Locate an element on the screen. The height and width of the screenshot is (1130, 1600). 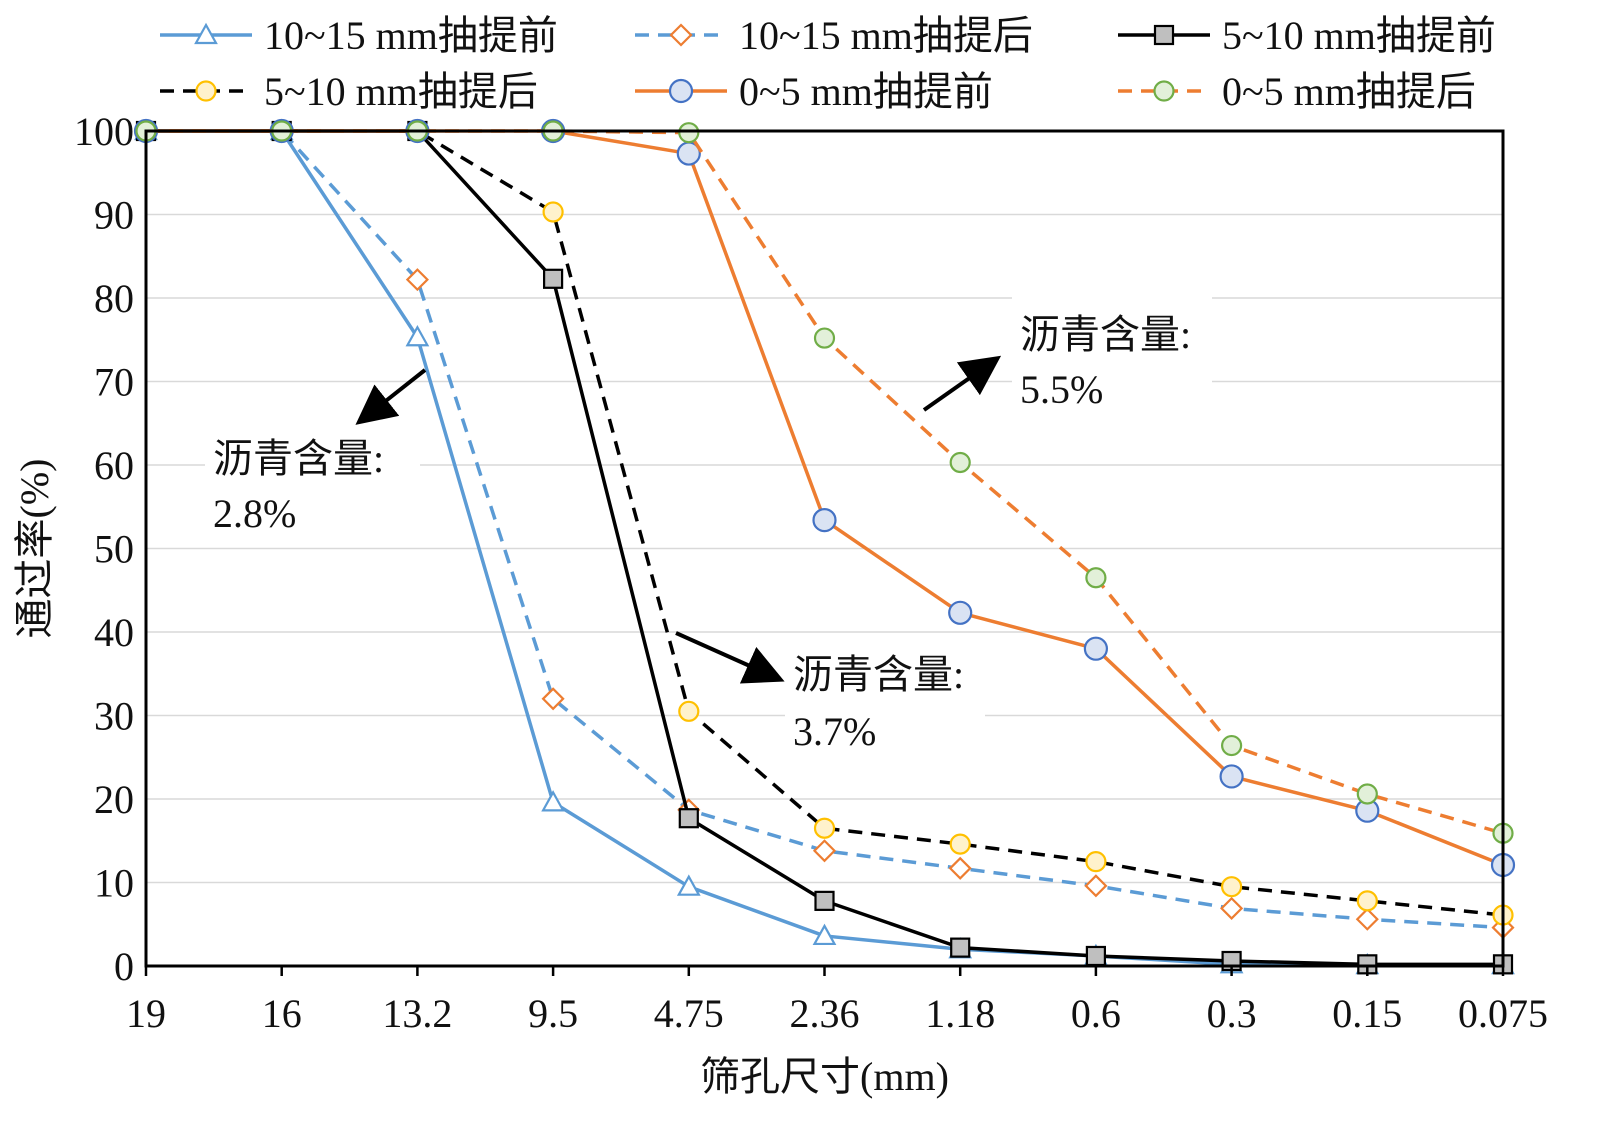
x-tick-label: 16 is located at coordinates (282, 1013).